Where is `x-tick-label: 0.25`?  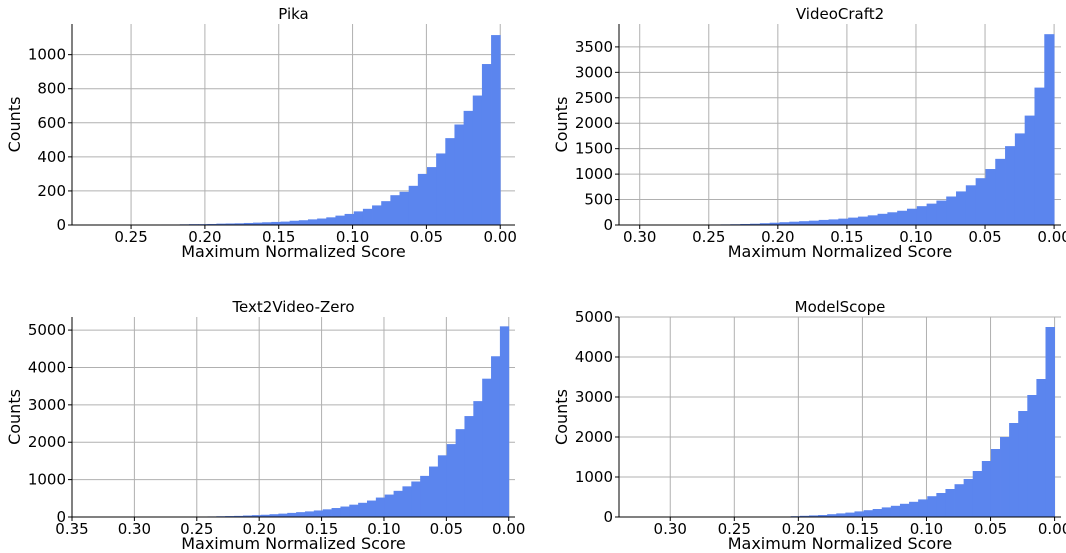 x-tick-label: 0.25 is located at coordinates (130, 237).